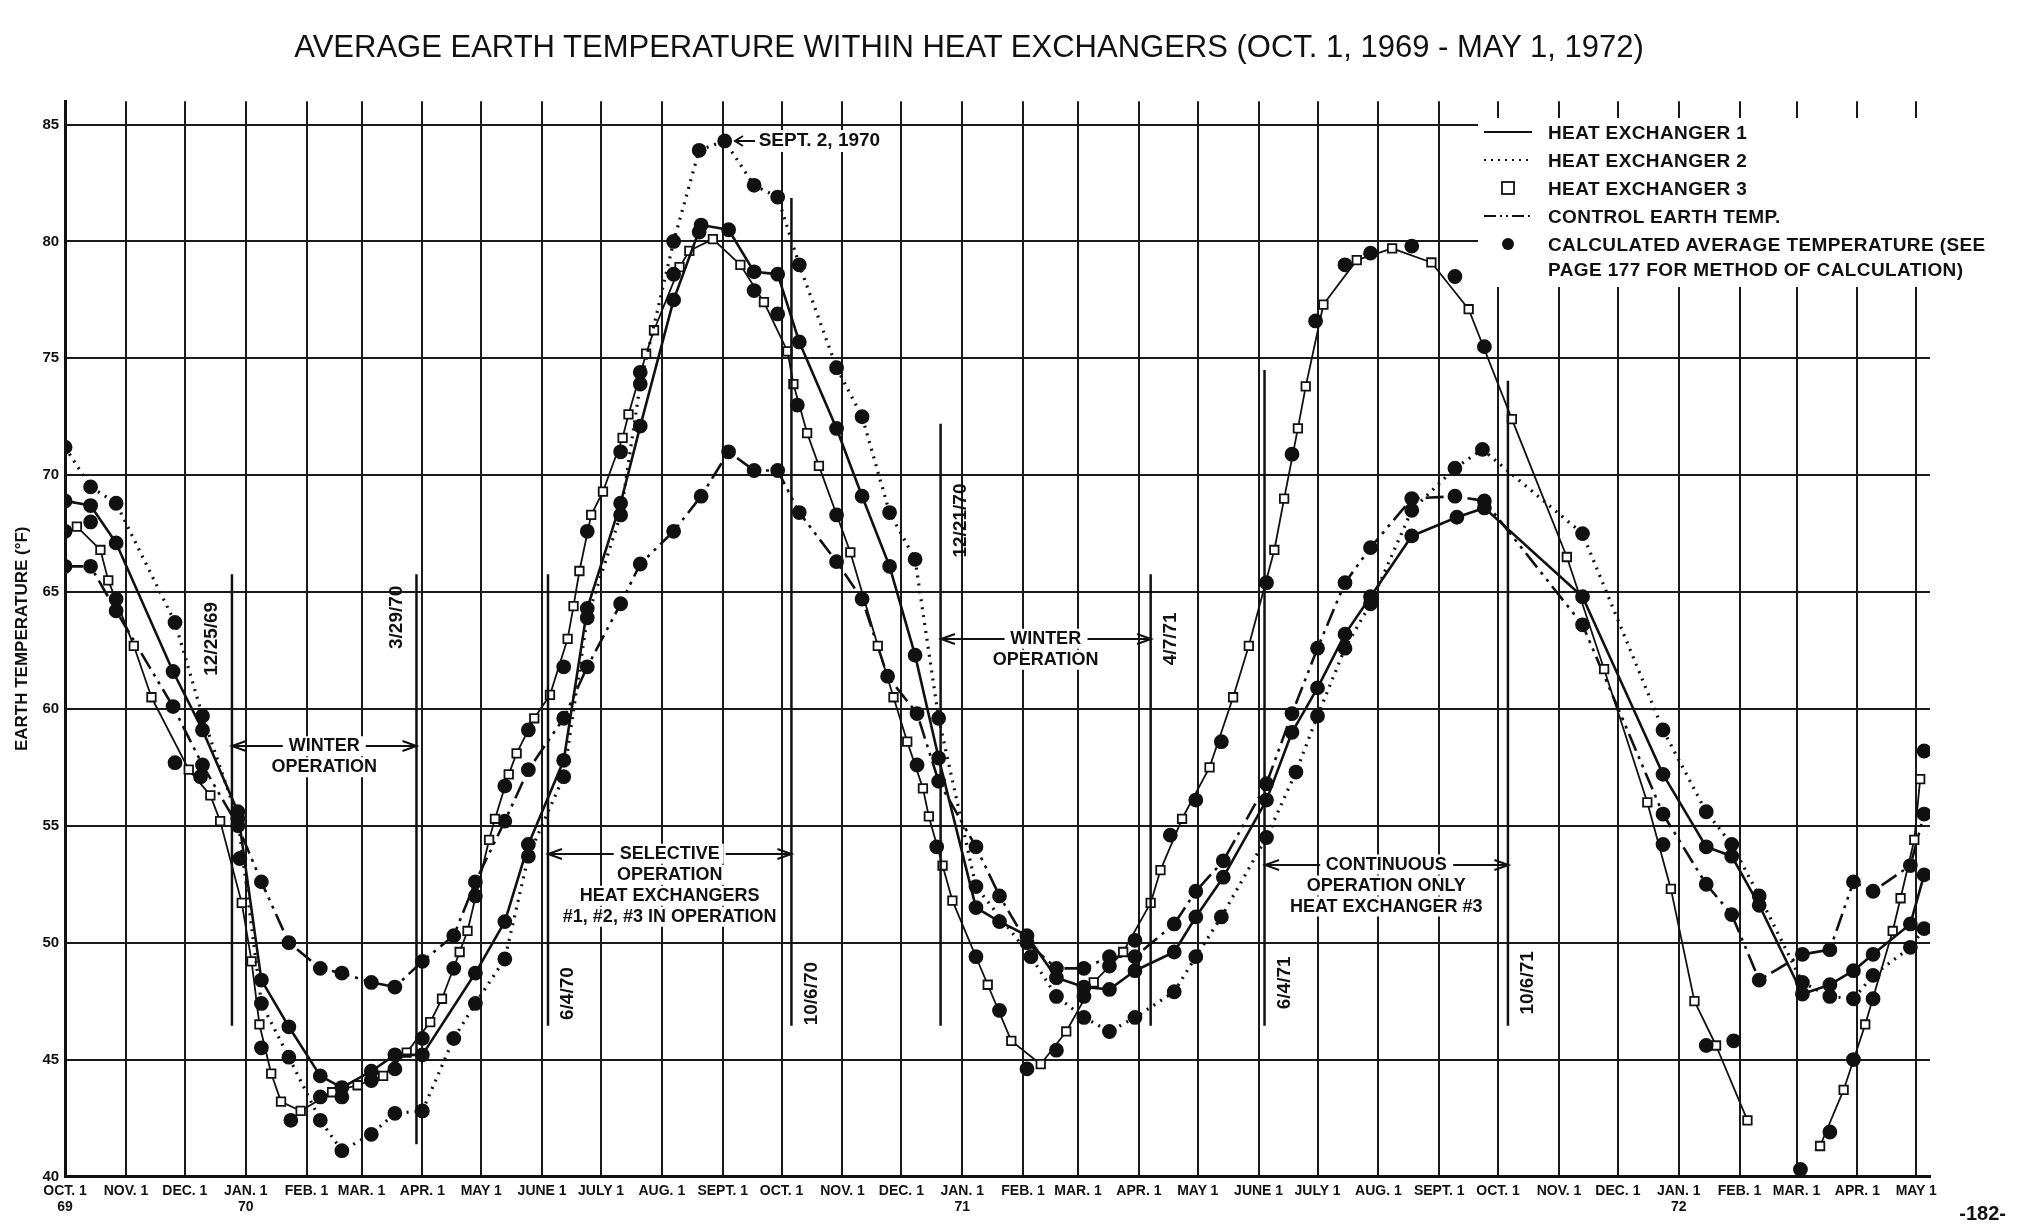 The height and width of the screenshot is (1230, 2020). I want to click on x-tick-label: OCT. 1, so click(781, 1189).